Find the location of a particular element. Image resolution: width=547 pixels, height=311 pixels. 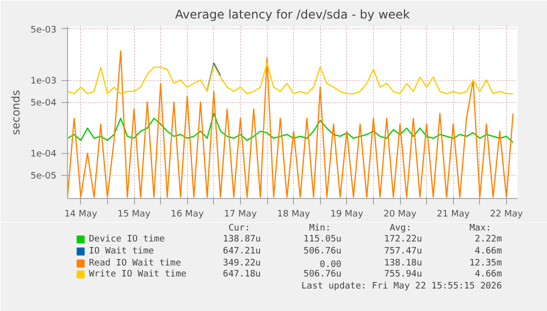

y-tick-label: 1e-03 is located at coordinates (43, 81).